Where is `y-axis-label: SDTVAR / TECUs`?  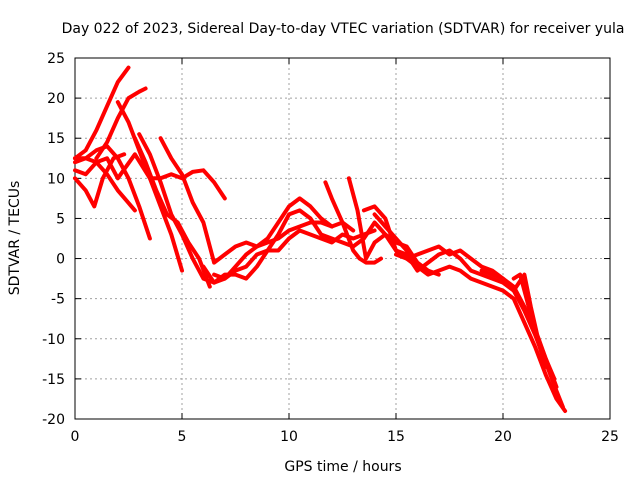 y-axis-label: SDTVAR / TECUs is located at coordinates (15, 238).